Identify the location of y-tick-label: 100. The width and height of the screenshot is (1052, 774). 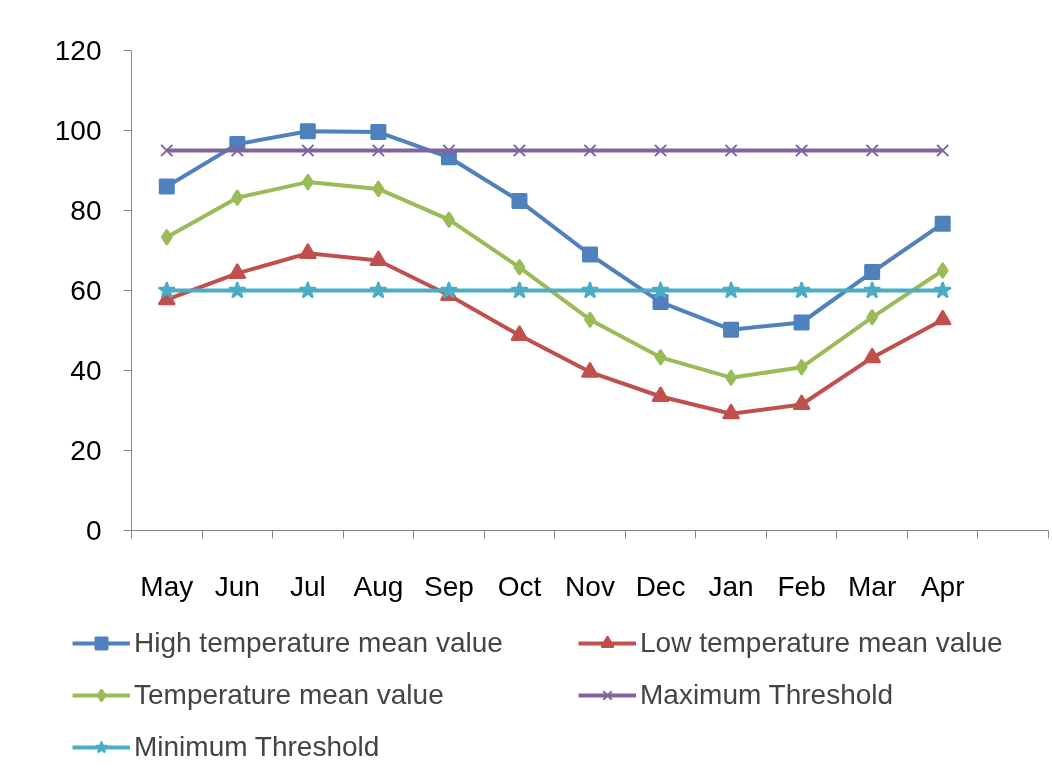
(78, 130).